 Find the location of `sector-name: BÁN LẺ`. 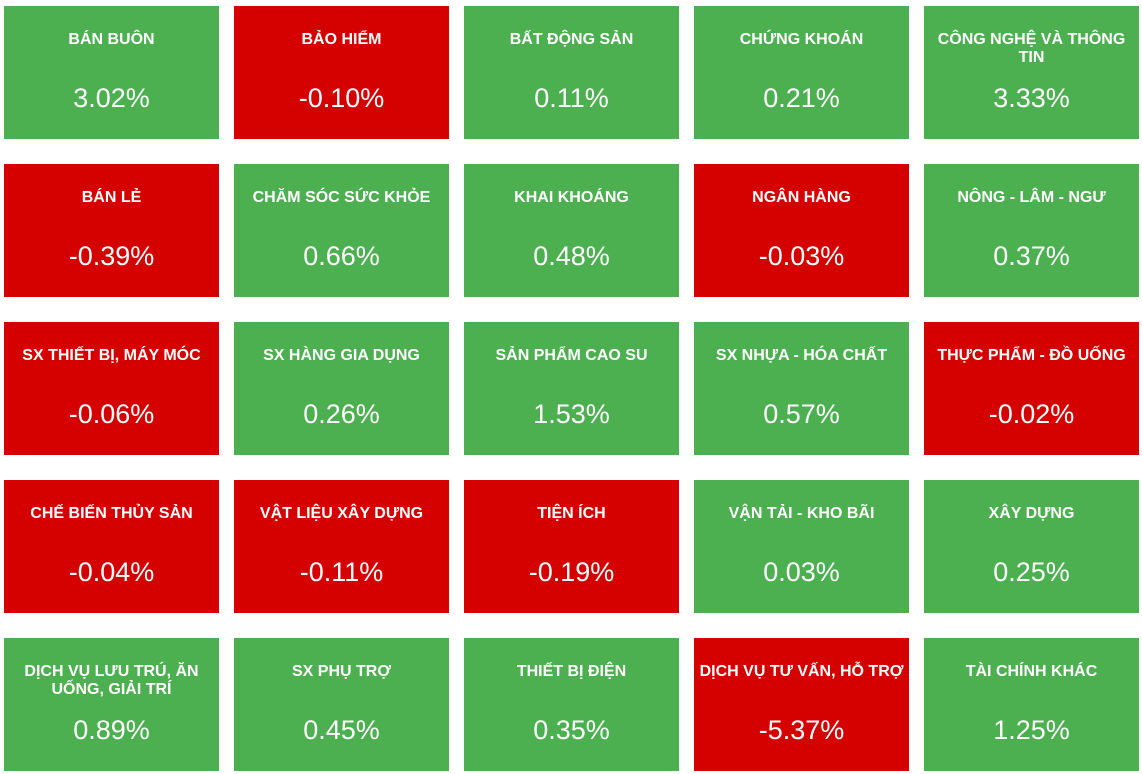

sector-name: BÁN LẺ is located at coordinates (111, 197).